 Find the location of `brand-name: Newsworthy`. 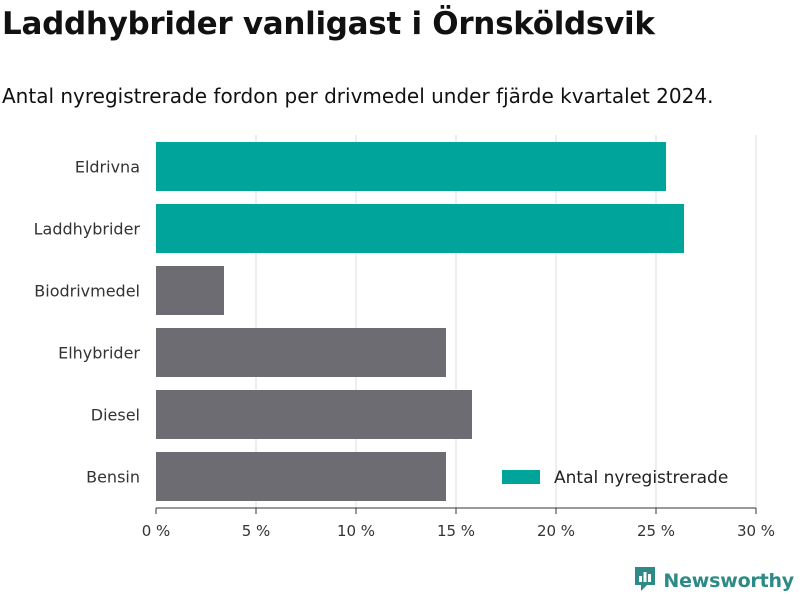

brand-name: Newsworthy is located at coordinates (728, 581).